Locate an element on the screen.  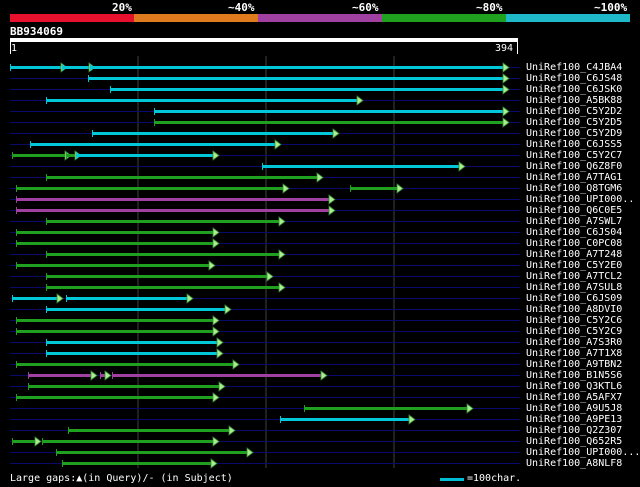
hit-label: UniRef100_A7SWL7 is located at coordinates (574, 221).